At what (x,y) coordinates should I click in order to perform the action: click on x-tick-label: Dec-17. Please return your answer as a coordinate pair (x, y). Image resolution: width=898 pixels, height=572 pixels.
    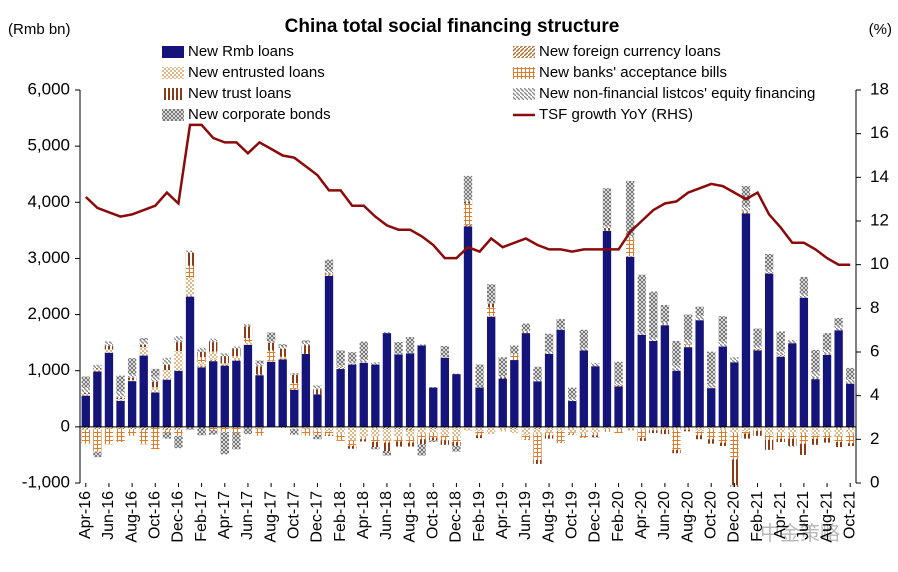
    Looking at the image, I should click on (317, 517).